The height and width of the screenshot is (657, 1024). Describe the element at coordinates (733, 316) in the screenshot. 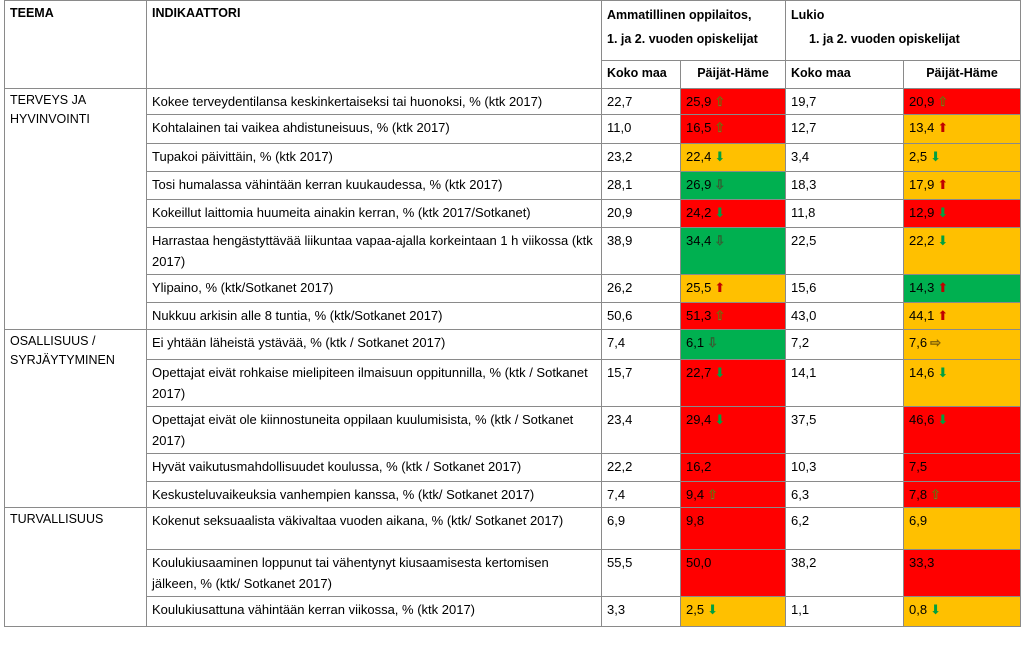

I see `amm-paijat-hame-cell: 51,3 ⇧` at that location.